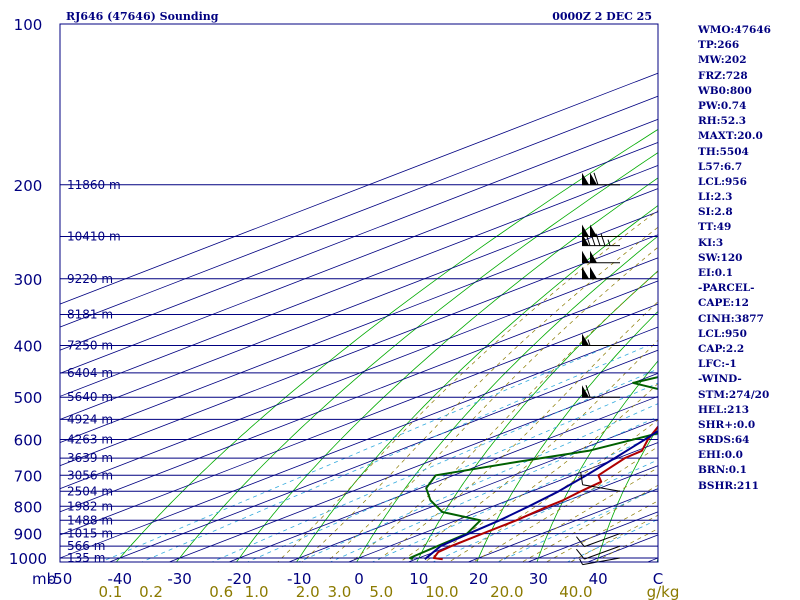 This screenshot has width=800, height=600. I want to click on mixing-ratio-label: 3.0, so click(339, 591).